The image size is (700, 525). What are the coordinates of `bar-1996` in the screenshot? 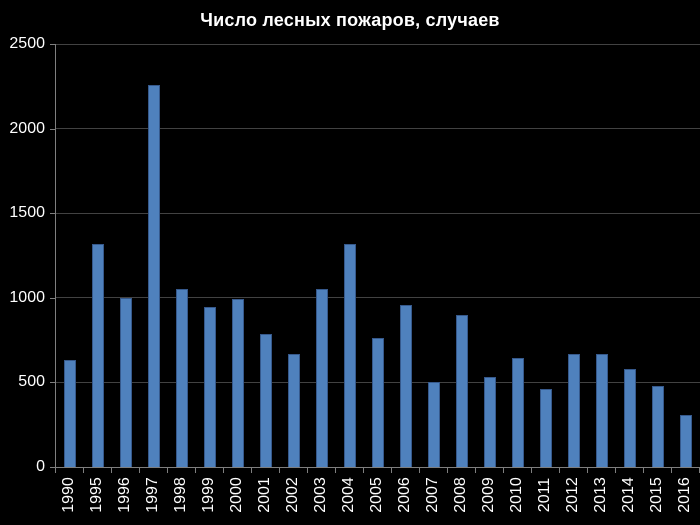 It's located at (126, 382).